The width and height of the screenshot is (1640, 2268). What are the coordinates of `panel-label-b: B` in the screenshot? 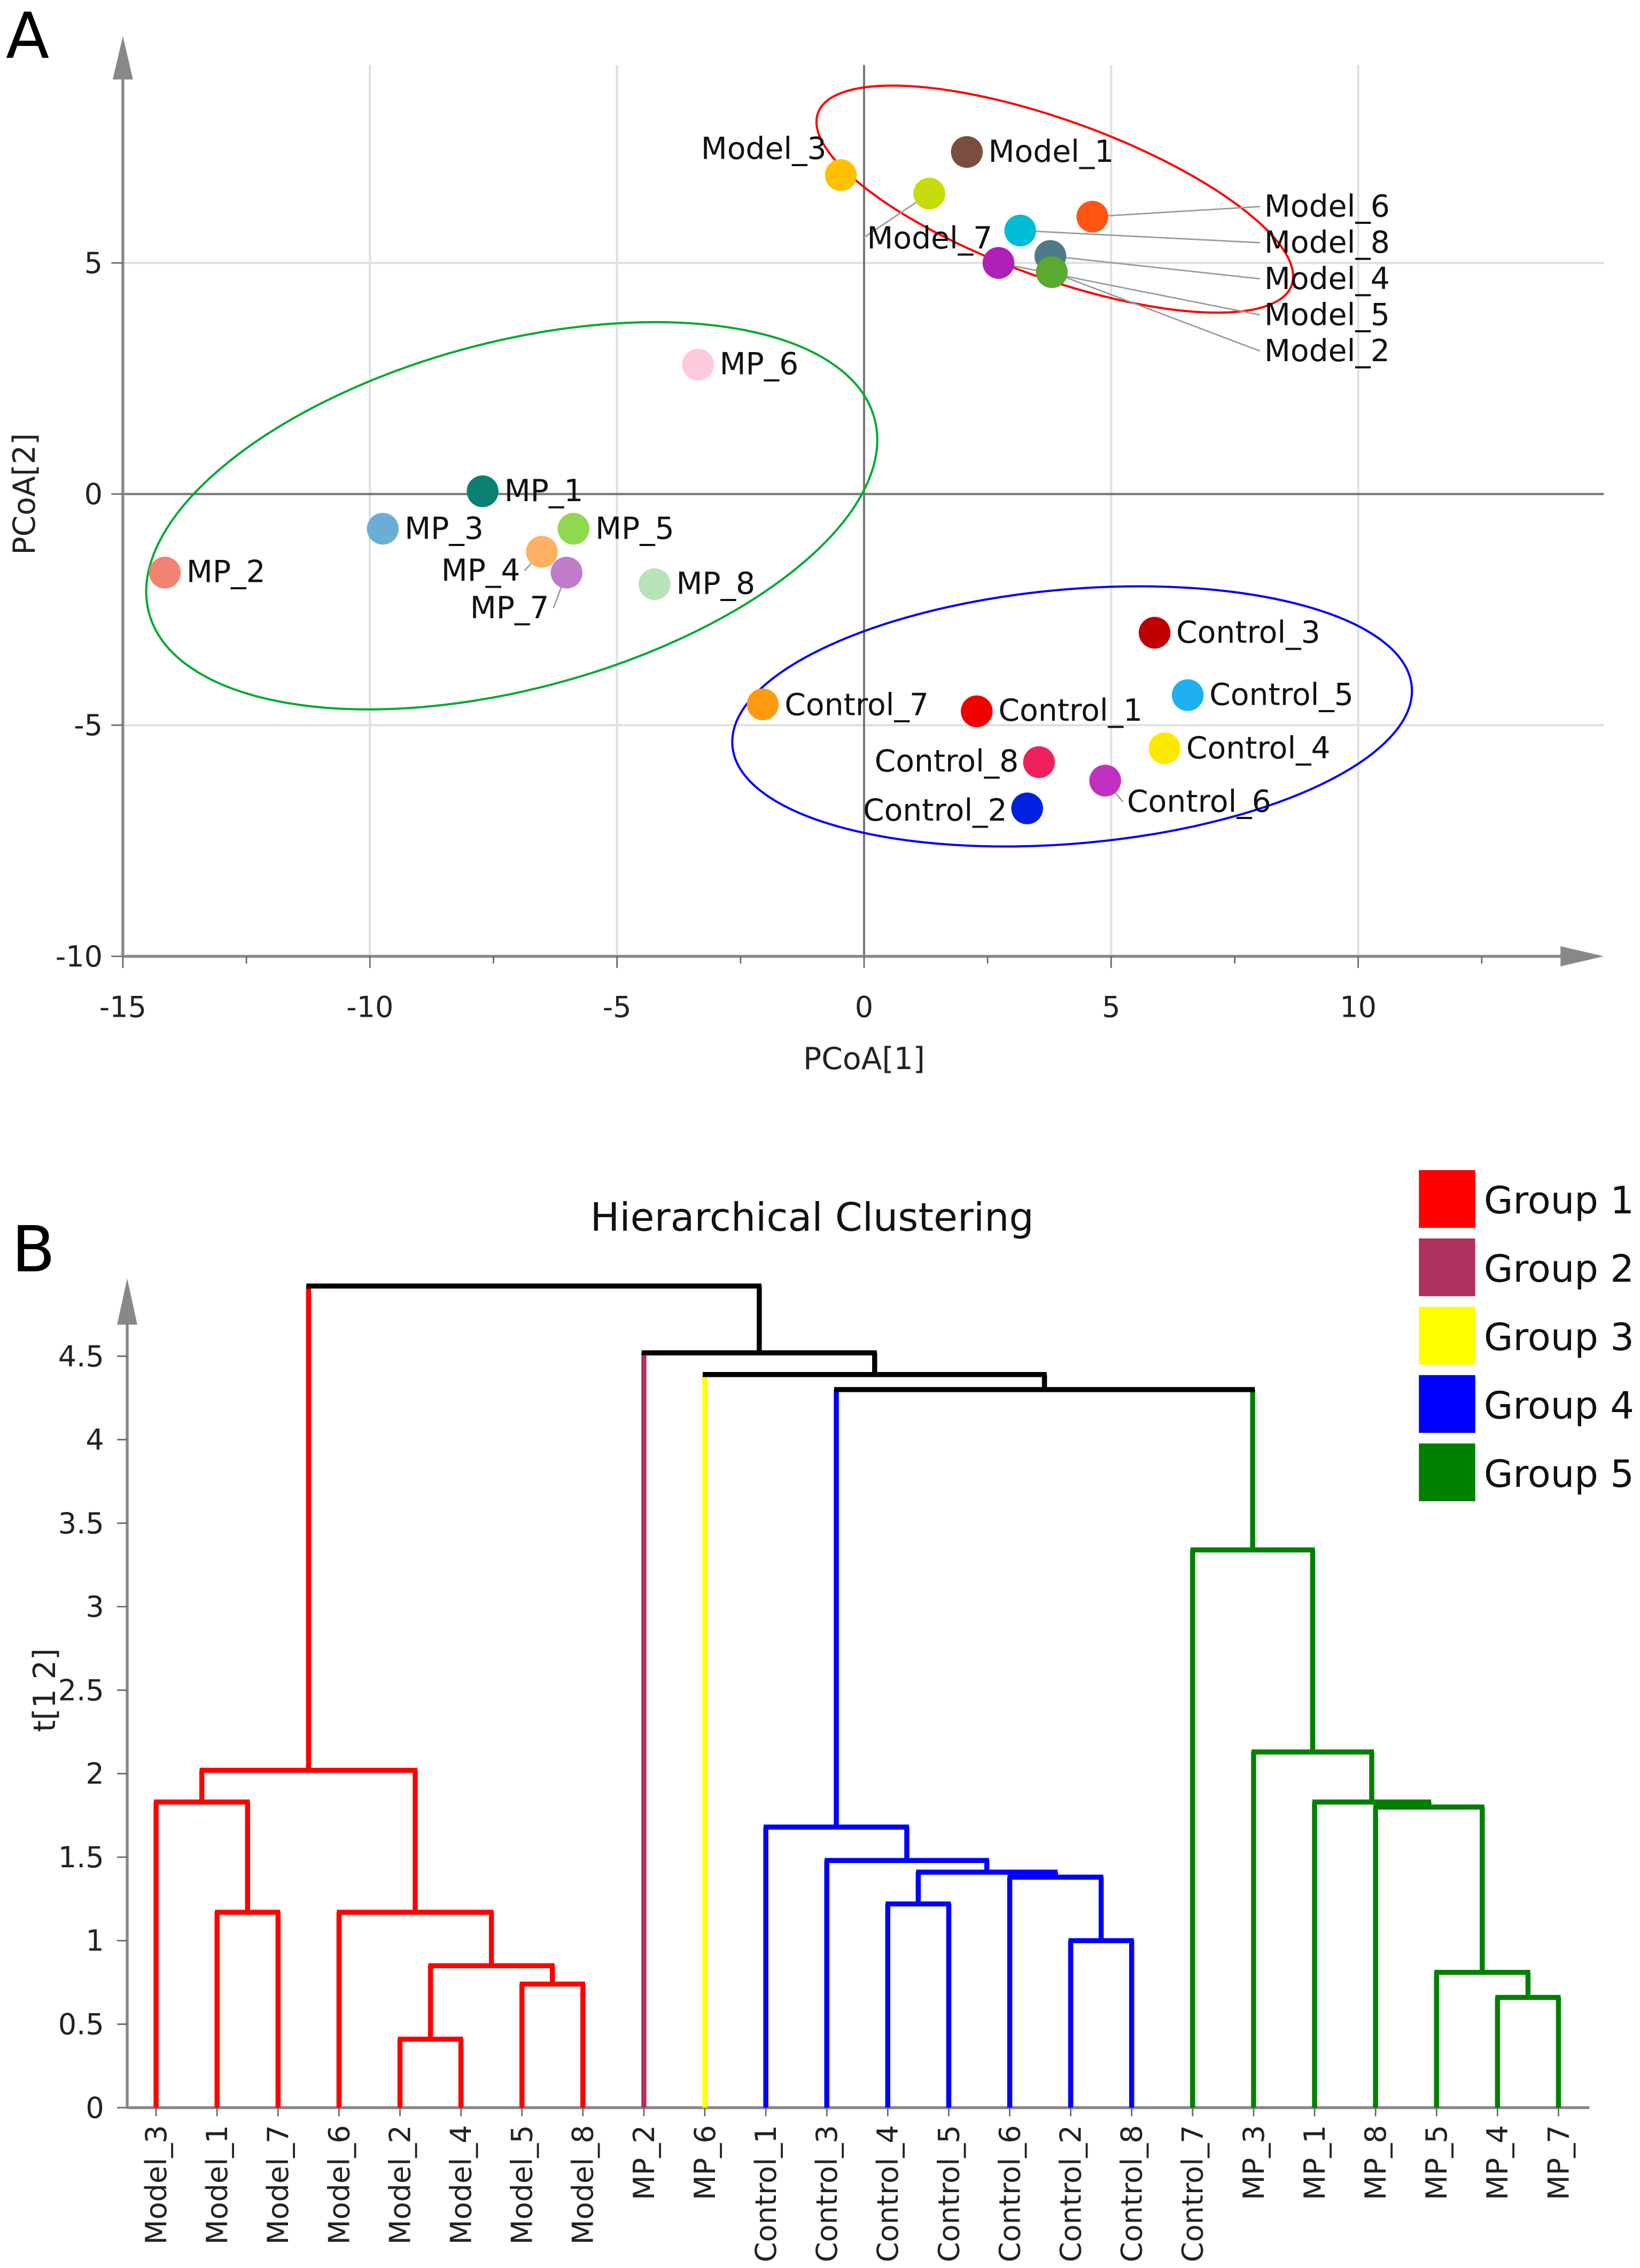 It's located at (34, 1250).